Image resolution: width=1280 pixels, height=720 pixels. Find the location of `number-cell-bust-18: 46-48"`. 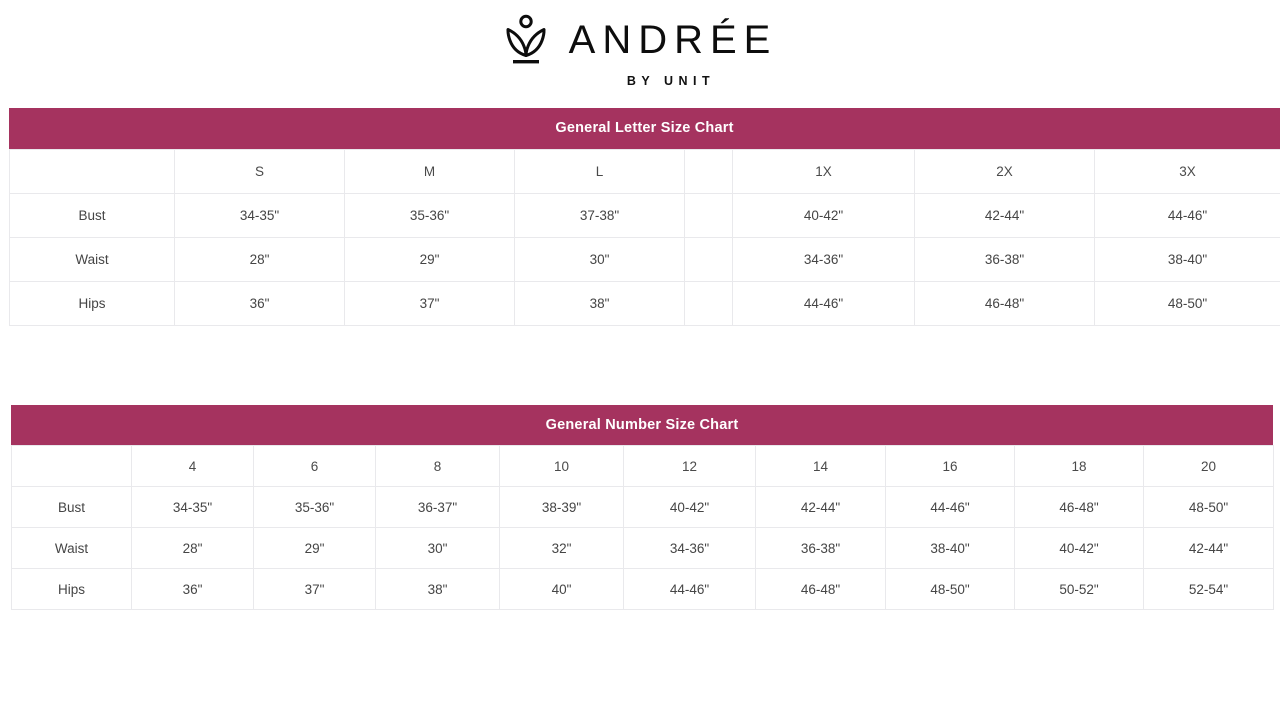

number-cell-bust-18: 46-48" is located at coordinates (1079, 507).